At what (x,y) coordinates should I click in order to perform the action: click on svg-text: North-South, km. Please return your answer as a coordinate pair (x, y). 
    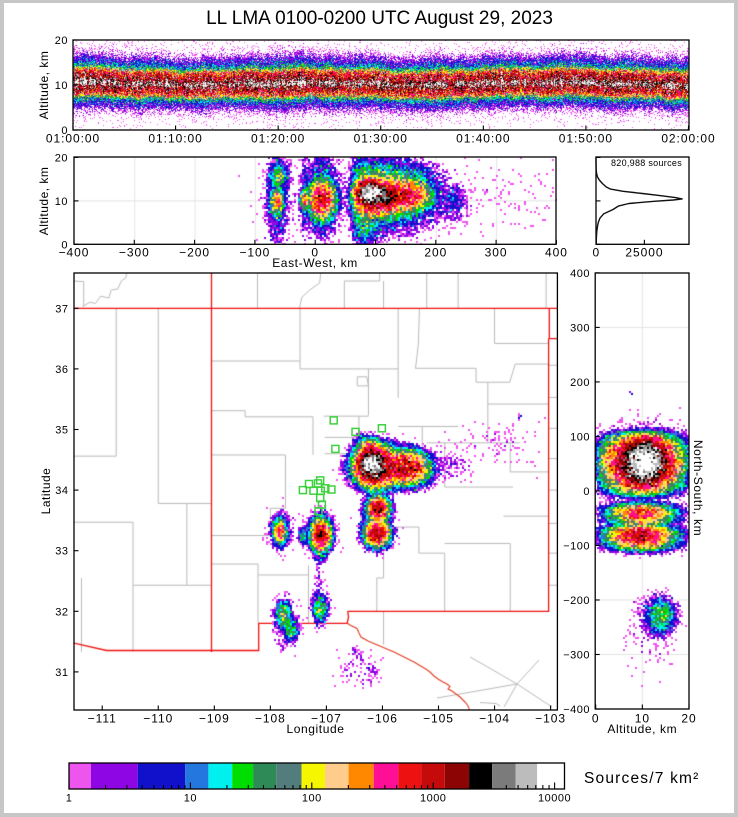
    Looking at the image, I should click on (698, 488).